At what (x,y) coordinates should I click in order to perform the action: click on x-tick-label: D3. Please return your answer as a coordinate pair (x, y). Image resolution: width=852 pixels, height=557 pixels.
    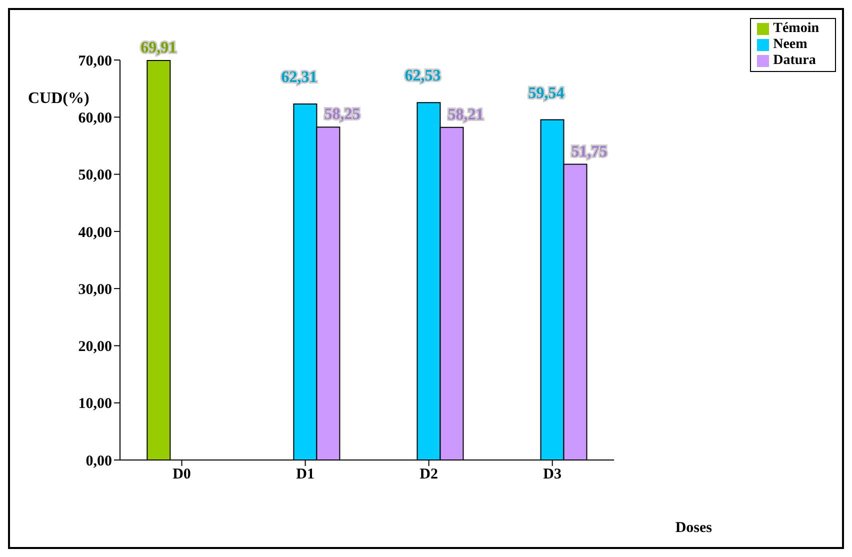
    Looking at the image, I should click on (552, 474).